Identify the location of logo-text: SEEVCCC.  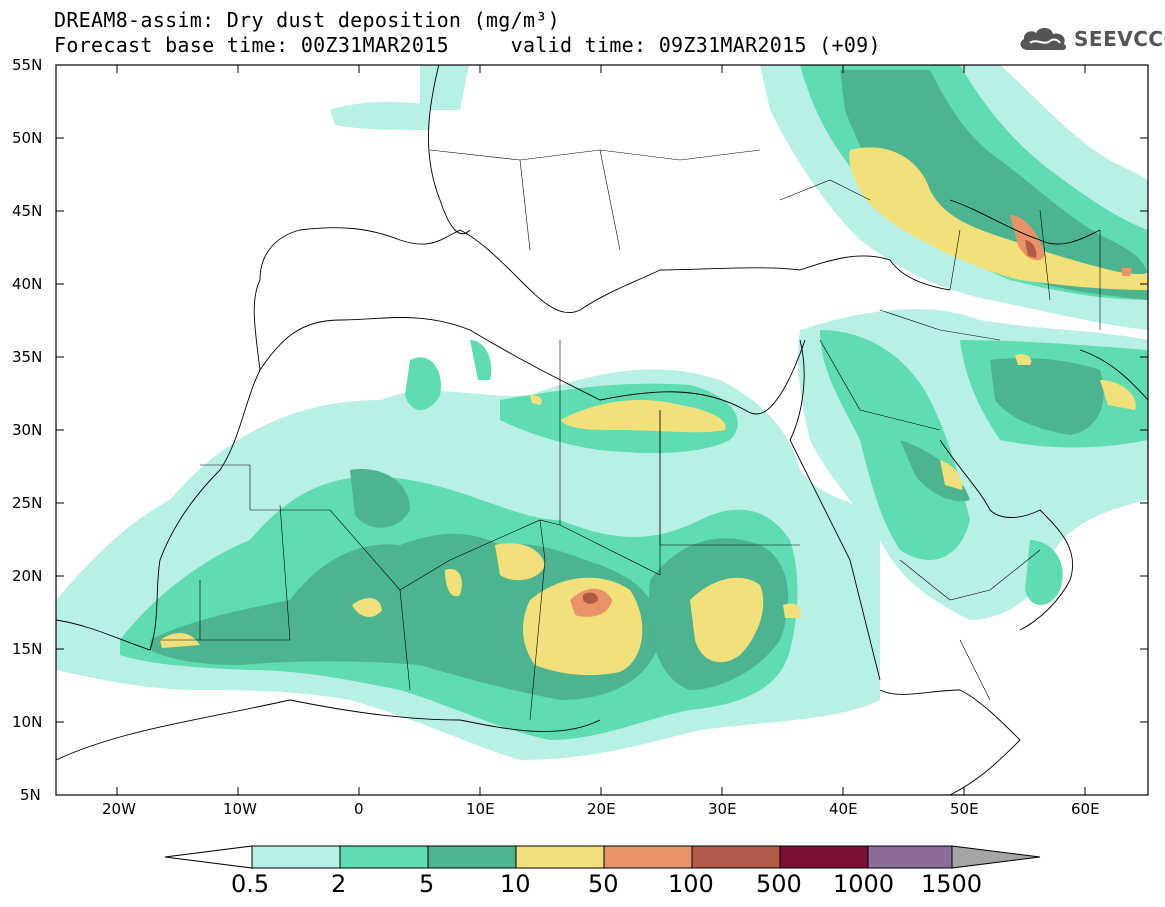
(1119, 39).